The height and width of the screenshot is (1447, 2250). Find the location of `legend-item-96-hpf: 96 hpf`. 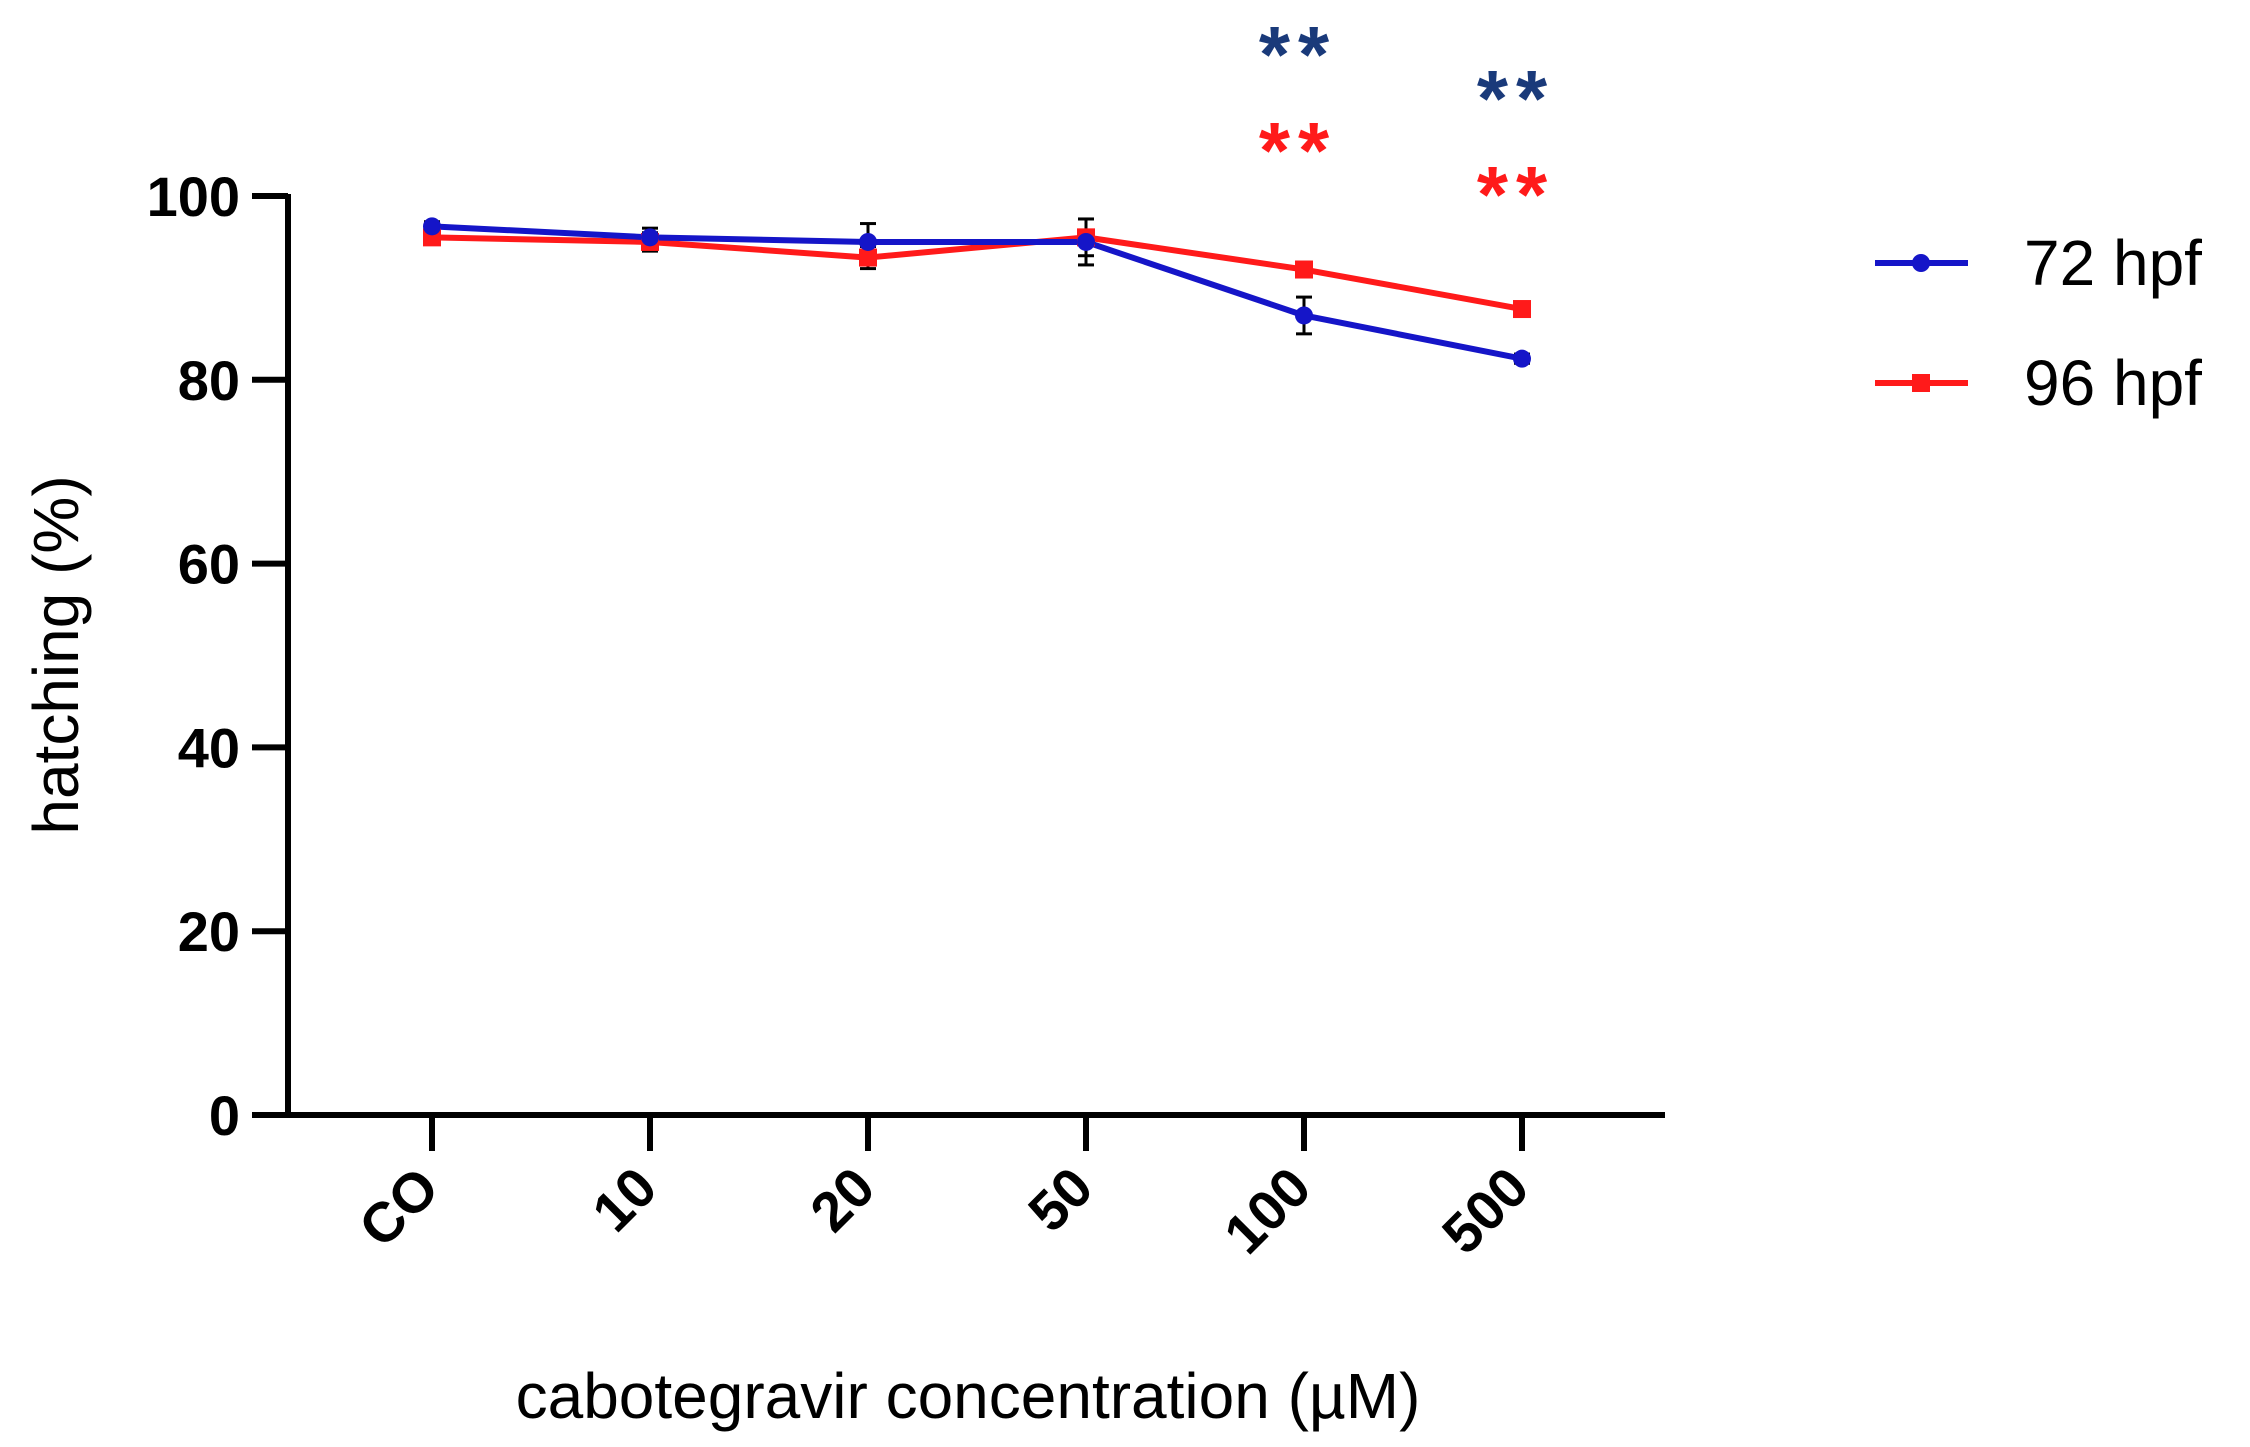

legend-item-96-hpf: 96 hpf is located at coordinates (2038, 383).